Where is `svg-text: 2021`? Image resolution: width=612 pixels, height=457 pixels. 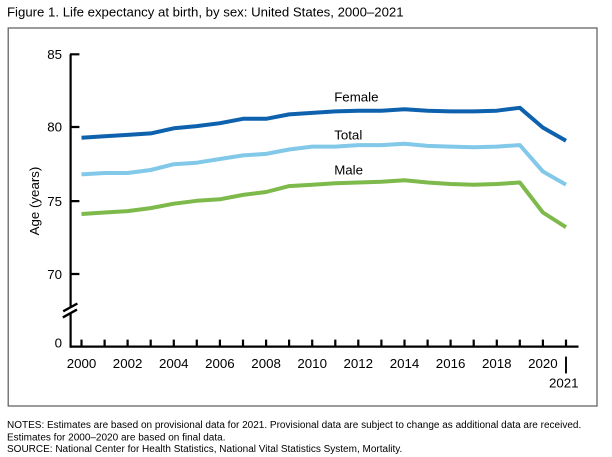 svg-text: 2021 is located at coordinates (564, 382).